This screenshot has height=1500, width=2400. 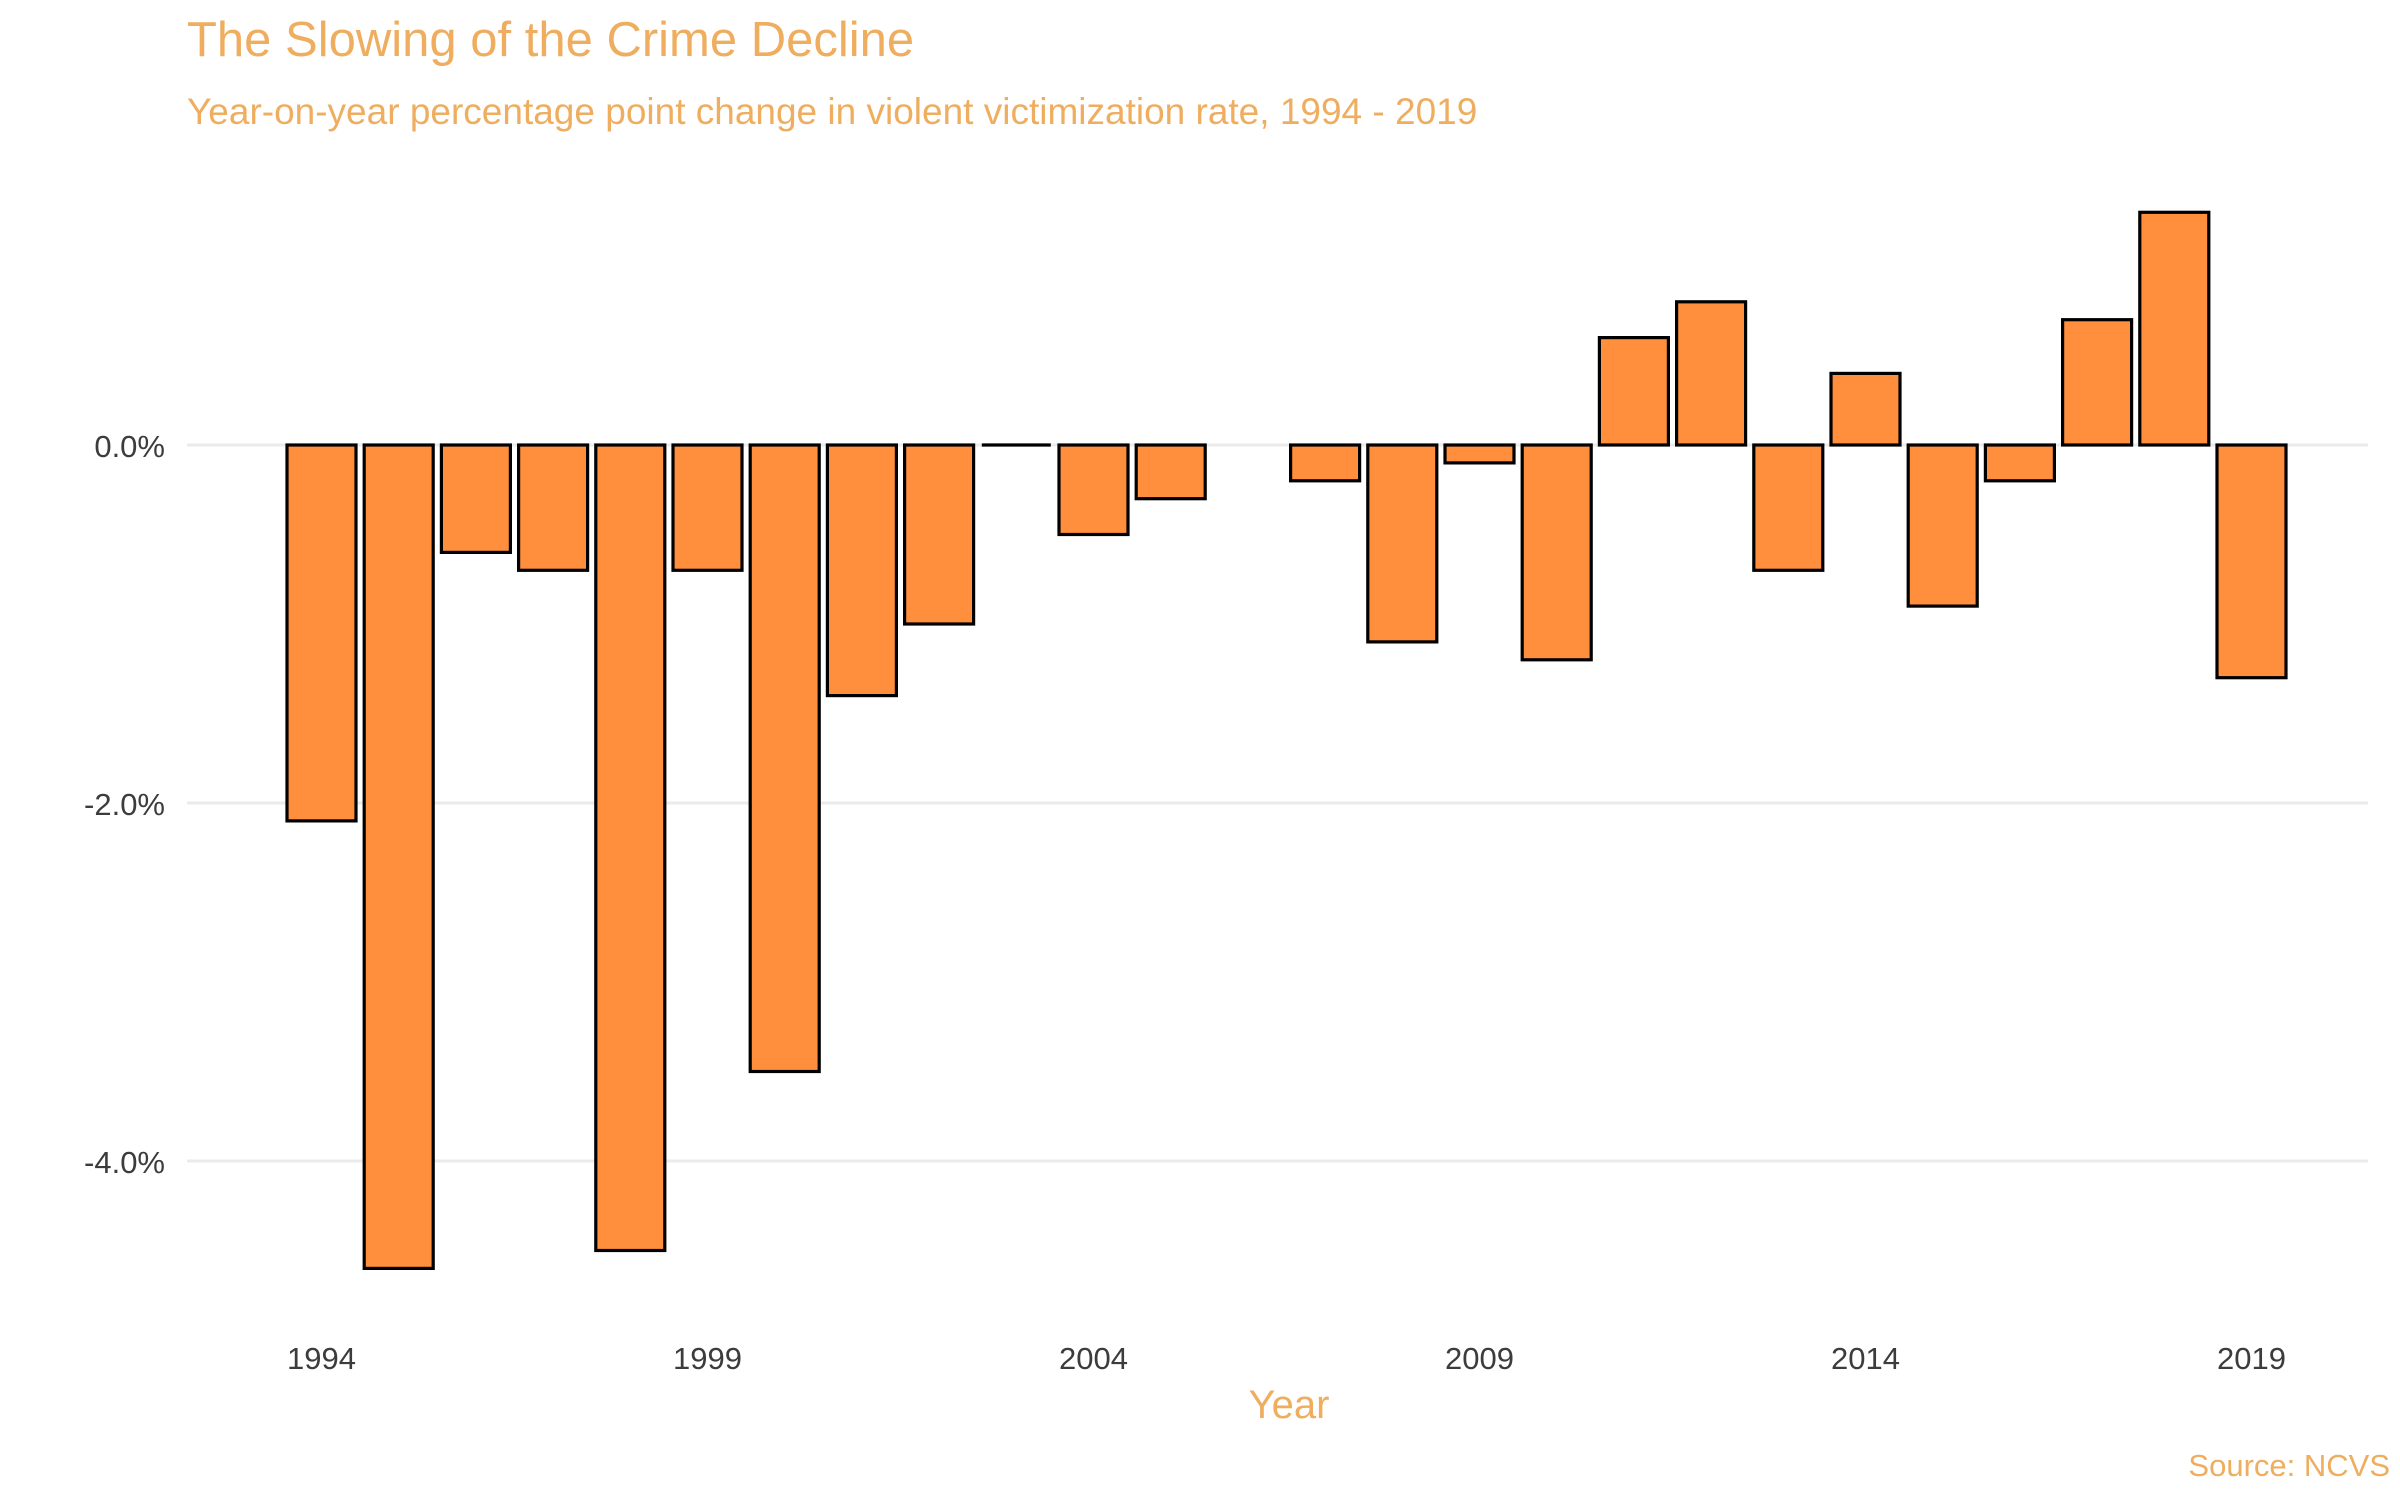 What do you see at coordinates (129, 446) in the screenshot?
I see `y-tick-label: 0.0%` at bounding box center [129, 446].